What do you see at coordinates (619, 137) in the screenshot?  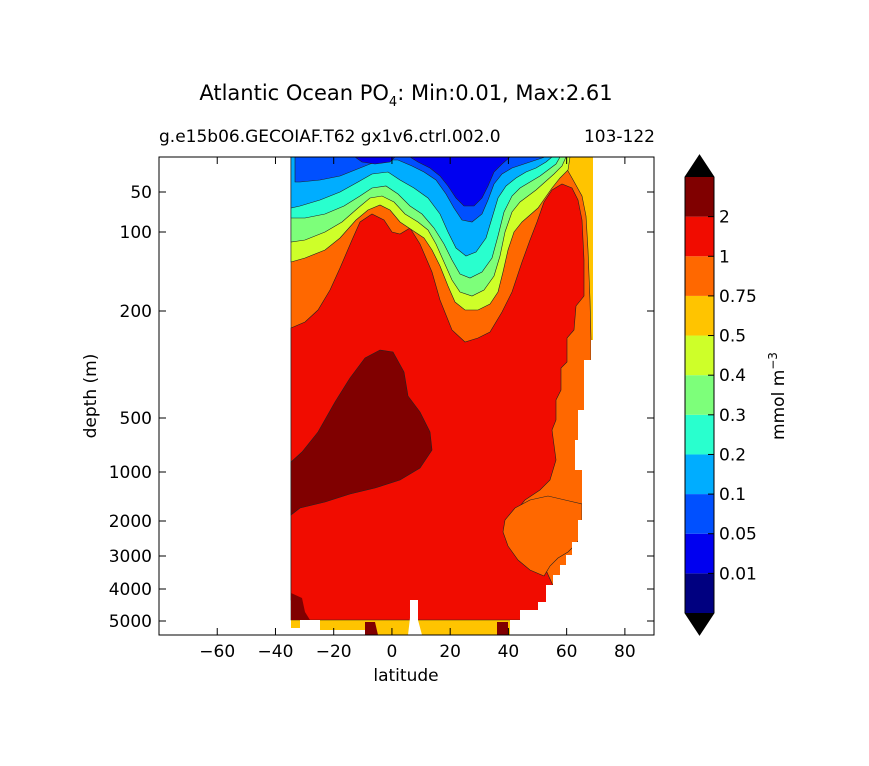 I see `subtitle-right: 103-122` at bounding box center [619, 137].